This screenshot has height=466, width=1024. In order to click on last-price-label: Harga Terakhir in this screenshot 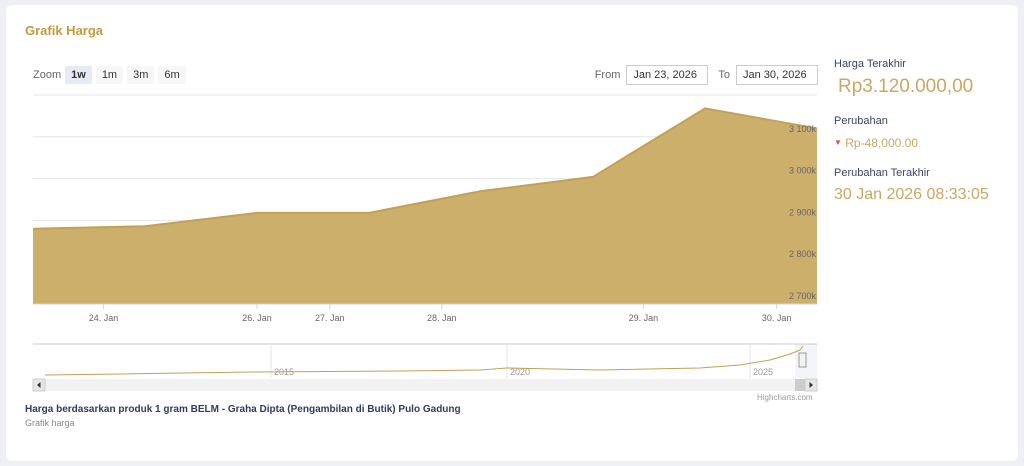, I will do `click(870, 64)`.